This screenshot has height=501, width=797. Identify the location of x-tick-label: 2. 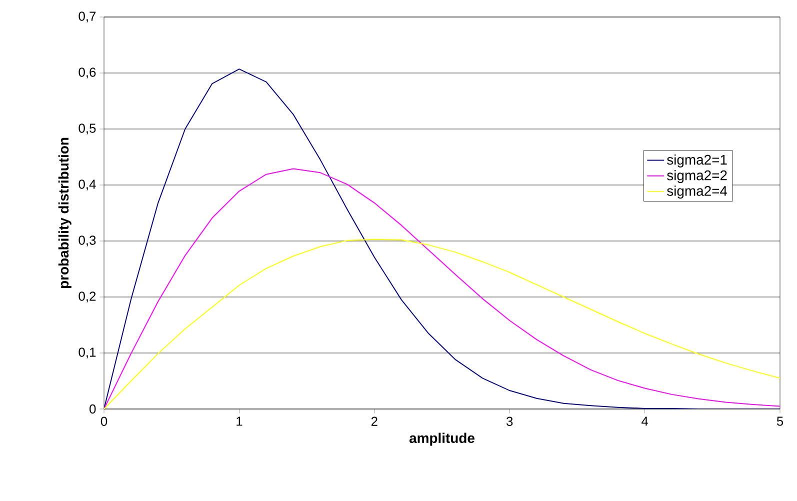
(374, 421).